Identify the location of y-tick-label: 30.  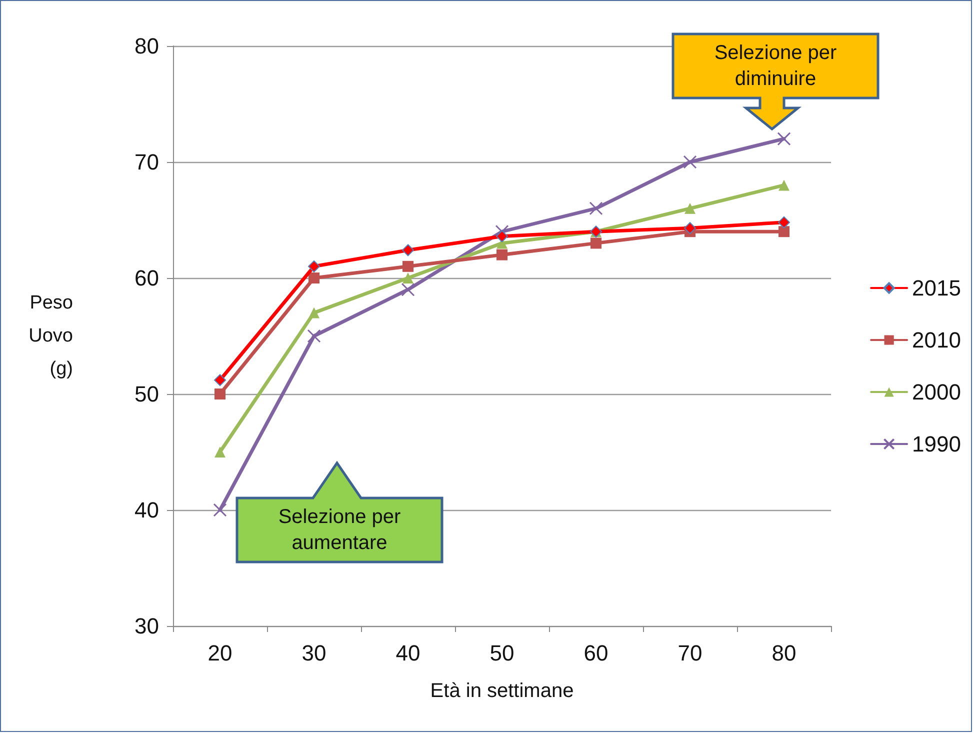
(146, 626).